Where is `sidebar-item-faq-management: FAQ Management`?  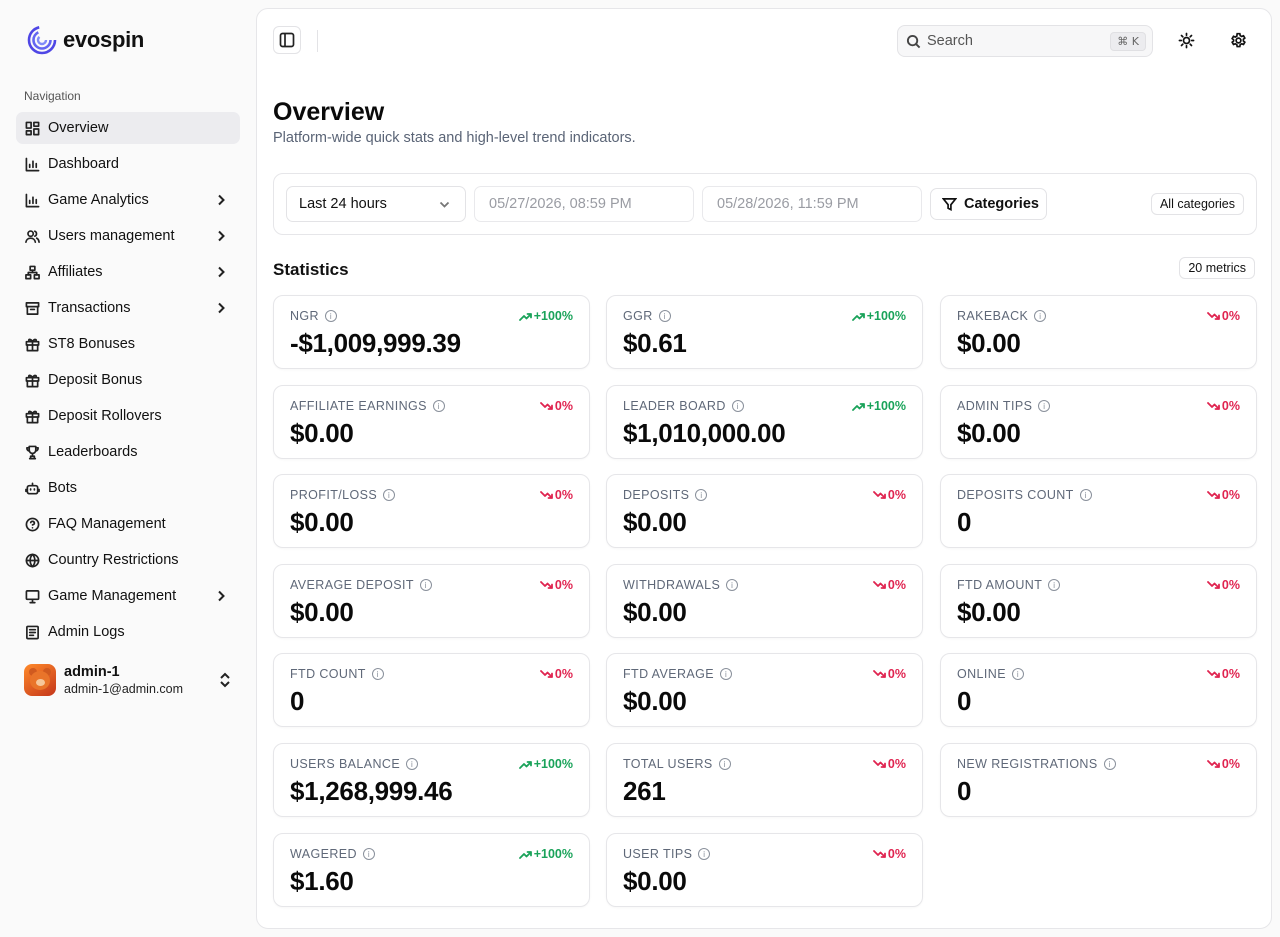 sidebar-item-faq-management: FAQ Management is located at coordinates (128, 524).